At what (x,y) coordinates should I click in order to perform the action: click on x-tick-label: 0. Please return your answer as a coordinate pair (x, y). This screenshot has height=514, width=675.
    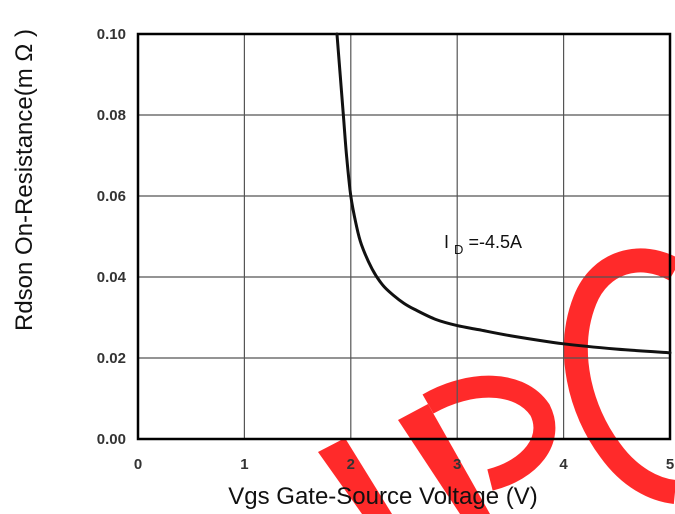
    Looking at the image, I should click on (138, 464).